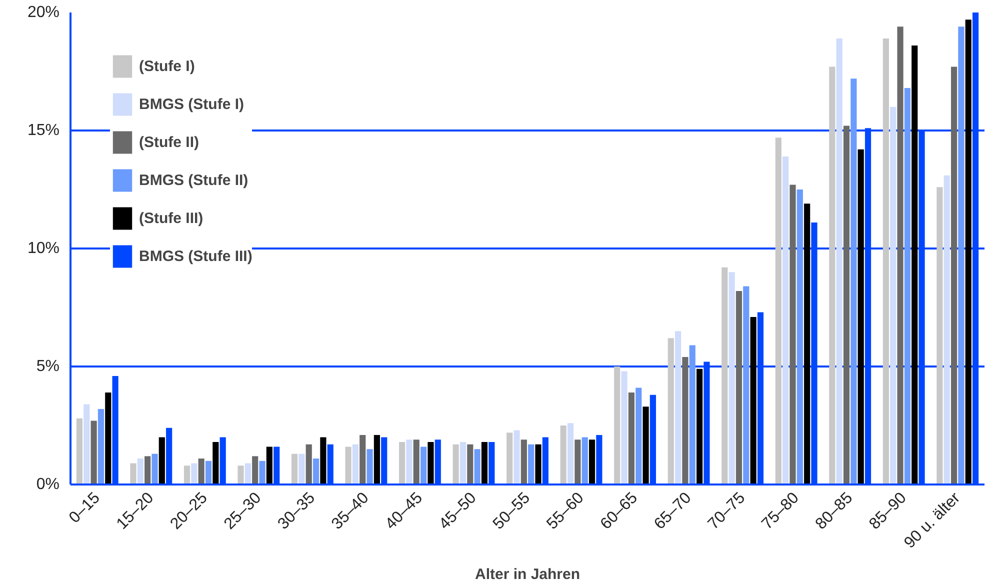 The width and height of the screenshot is (994, 585). What do you see at coordinates (43, 248) in the screenshot?
I see `y-tick-label: 10%` at bounding box center [43, 248].